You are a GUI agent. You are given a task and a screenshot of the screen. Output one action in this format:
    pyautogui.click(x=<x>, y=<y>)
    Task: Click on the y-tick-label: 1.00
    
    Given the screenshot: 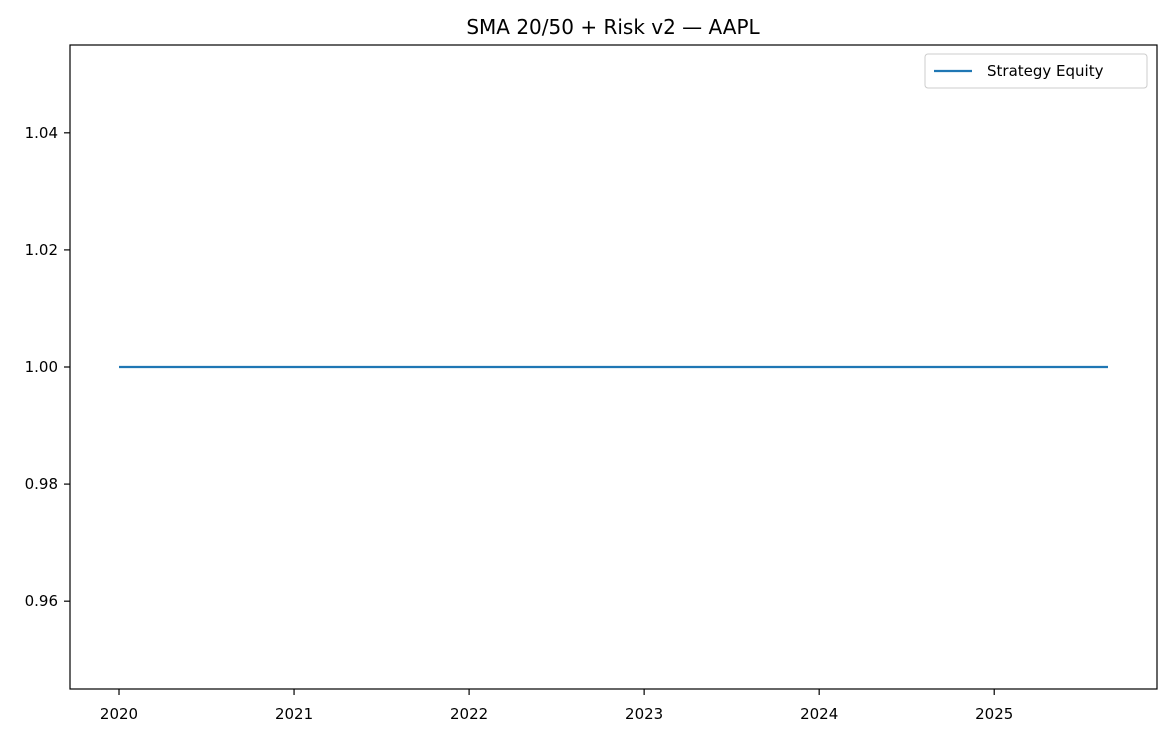 What is the action you would take?
    pyautogui.click(x=41, y=367)
    